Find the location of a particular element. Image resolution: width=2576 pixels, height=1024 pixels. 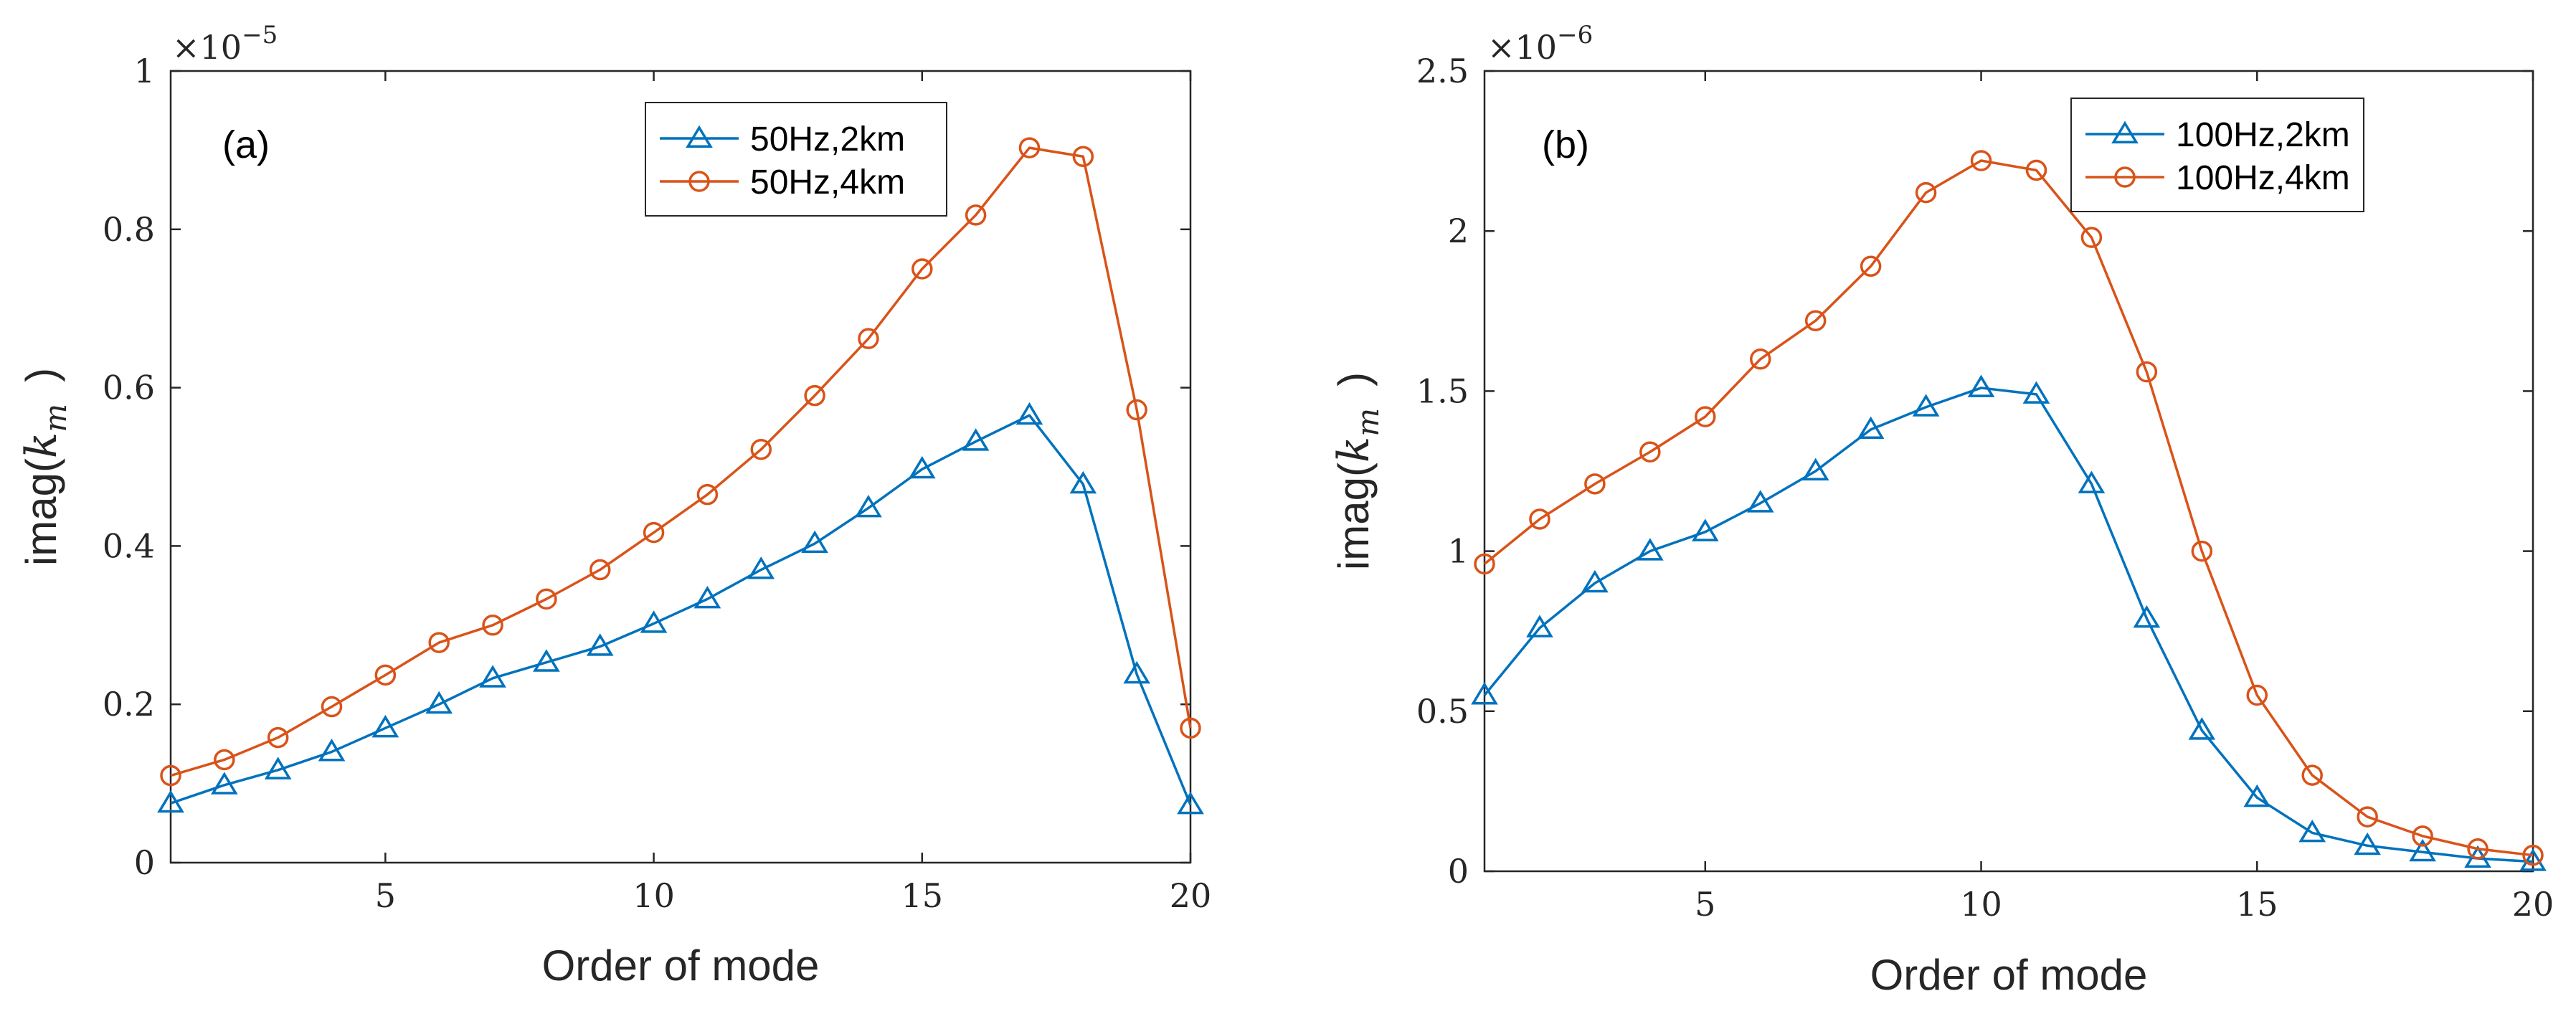

legend-a: 50Hz,2km 50Hz,4km is located at coordinates (796, 159).